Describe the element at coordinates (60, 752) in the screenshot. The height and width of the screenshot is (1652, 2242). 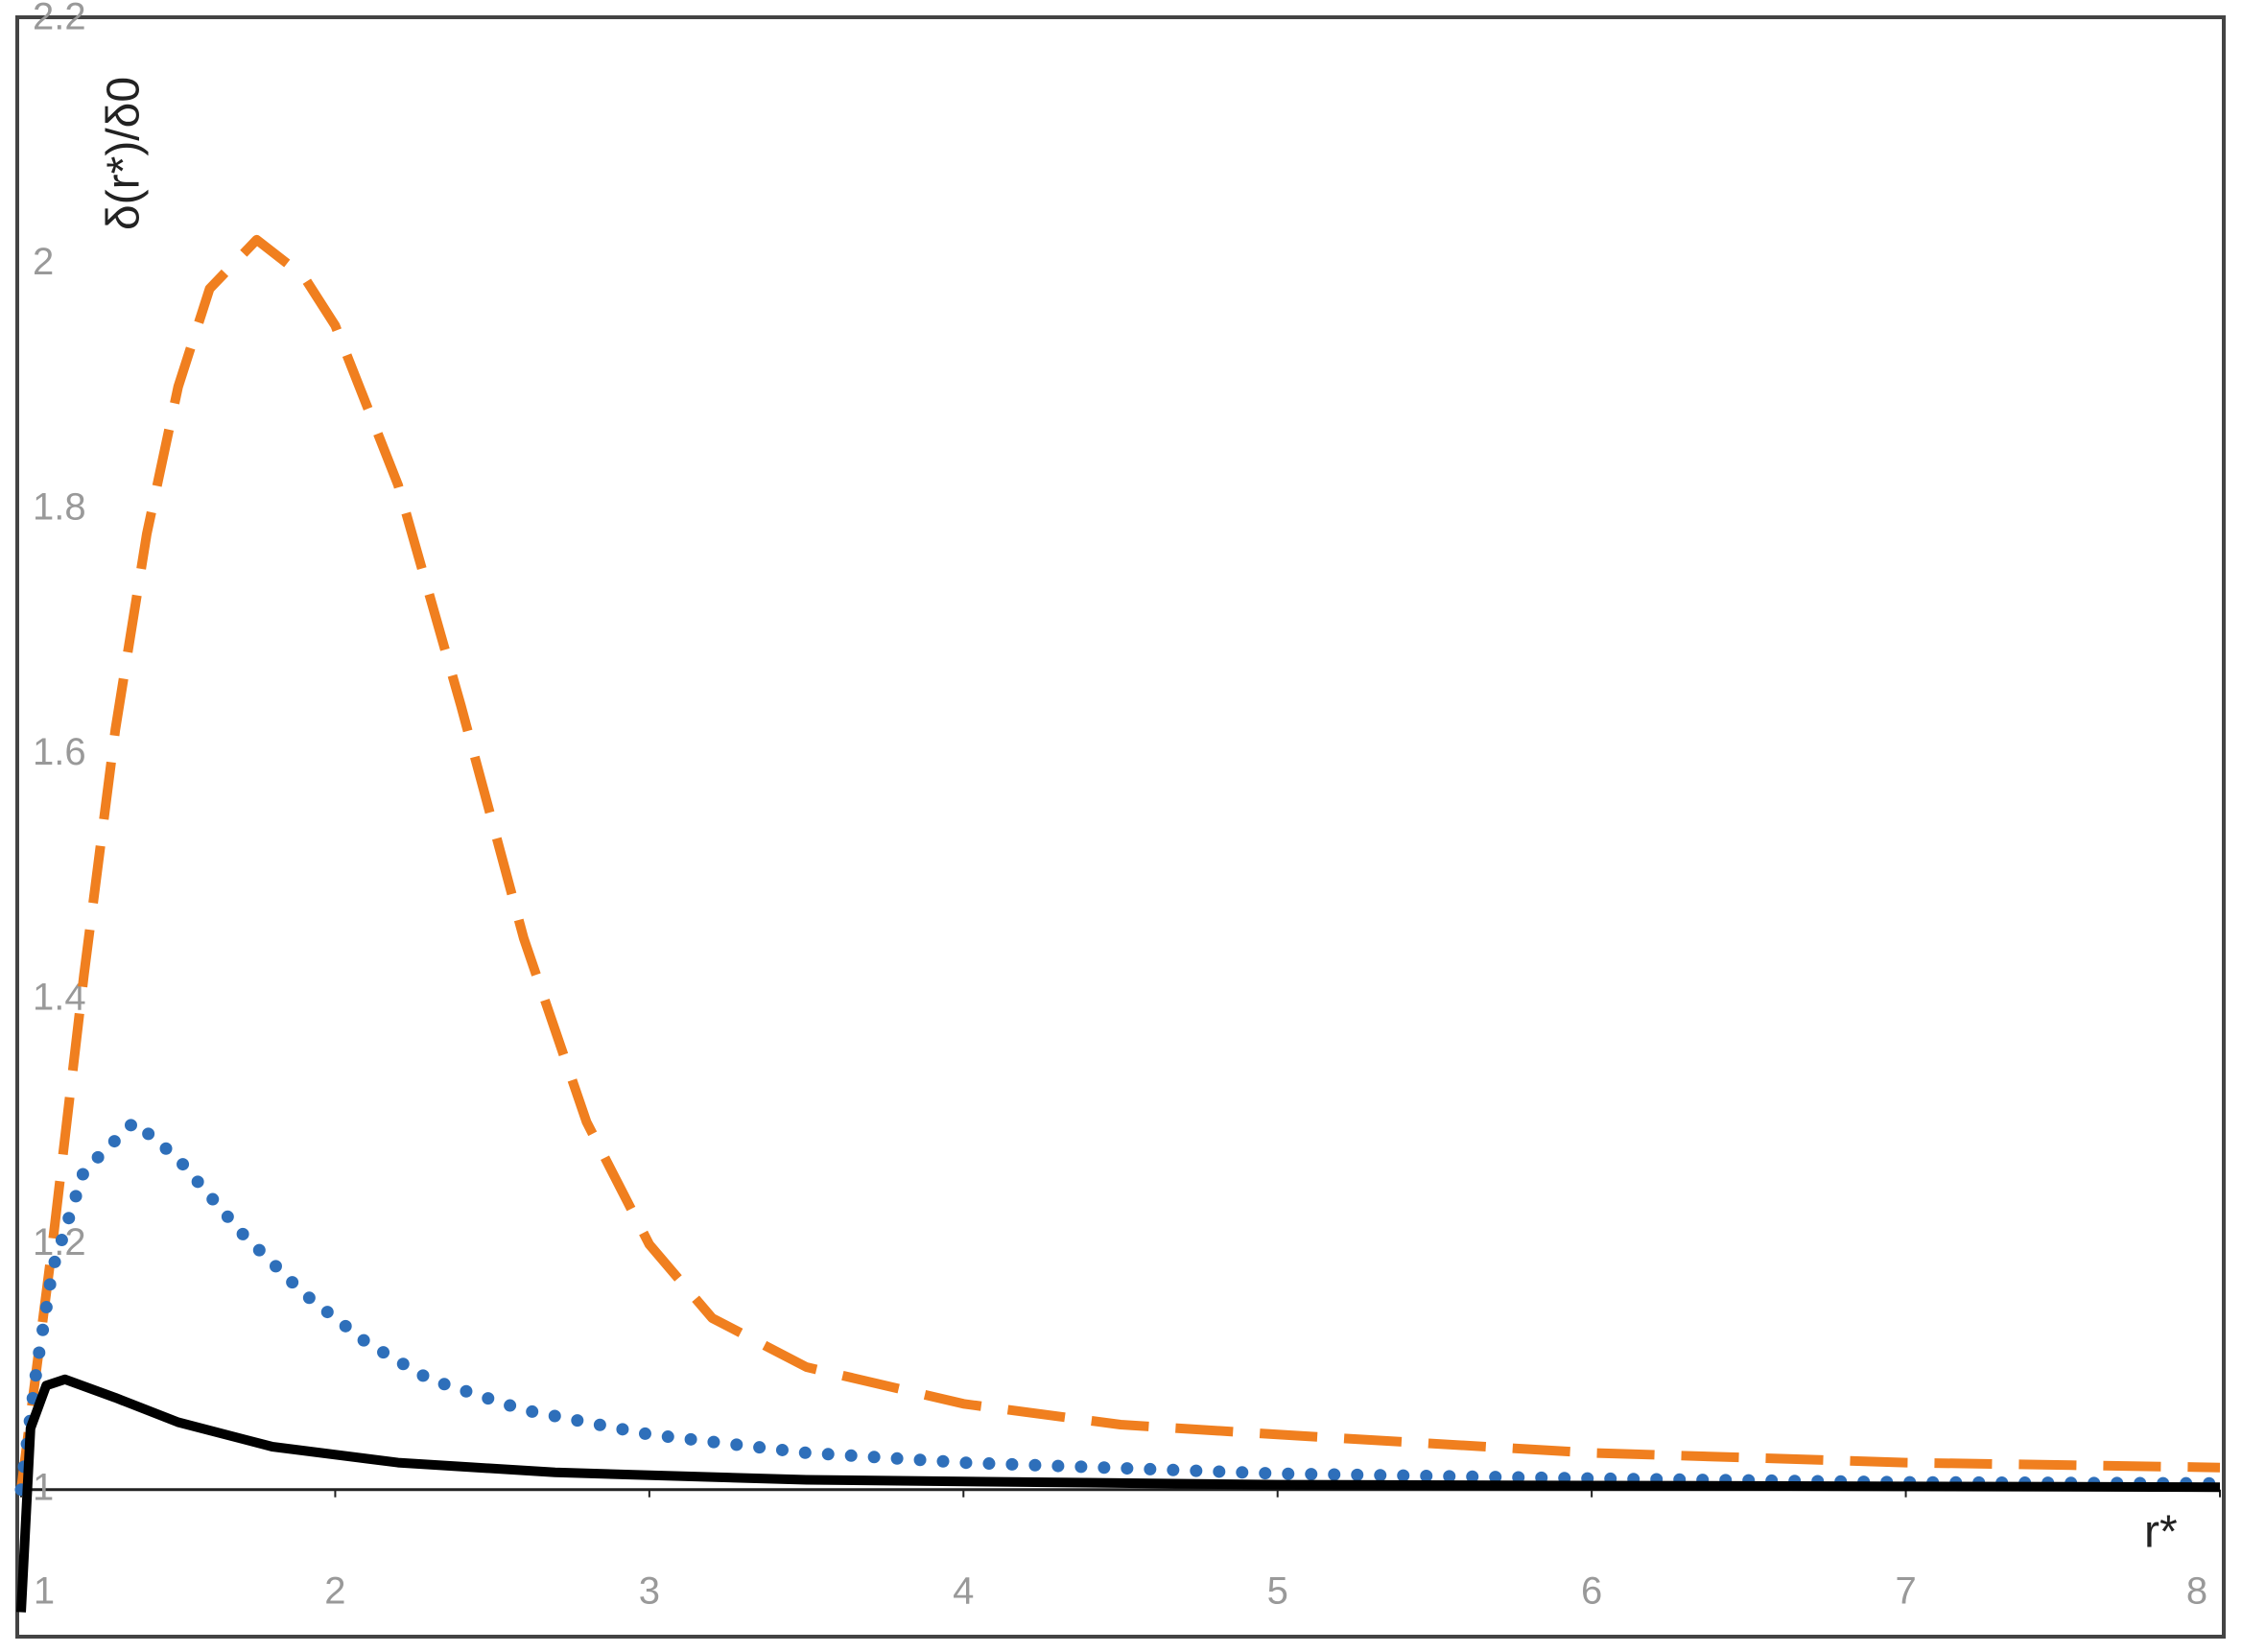
I see `y-tick-label: 1.6` at that location.